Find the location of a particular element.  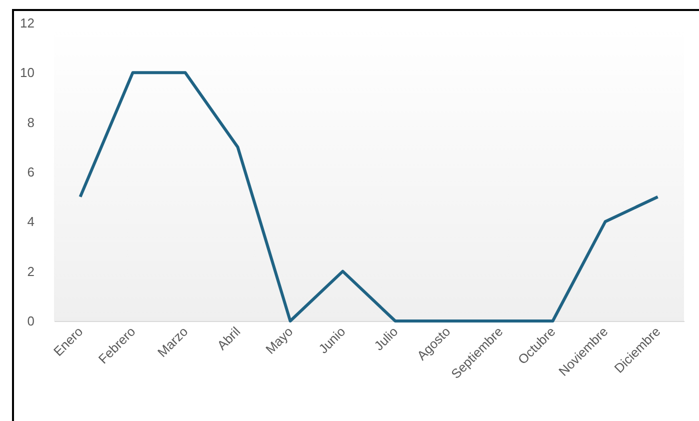

y-tick-label: 4 is located at coordinates (30, 222).